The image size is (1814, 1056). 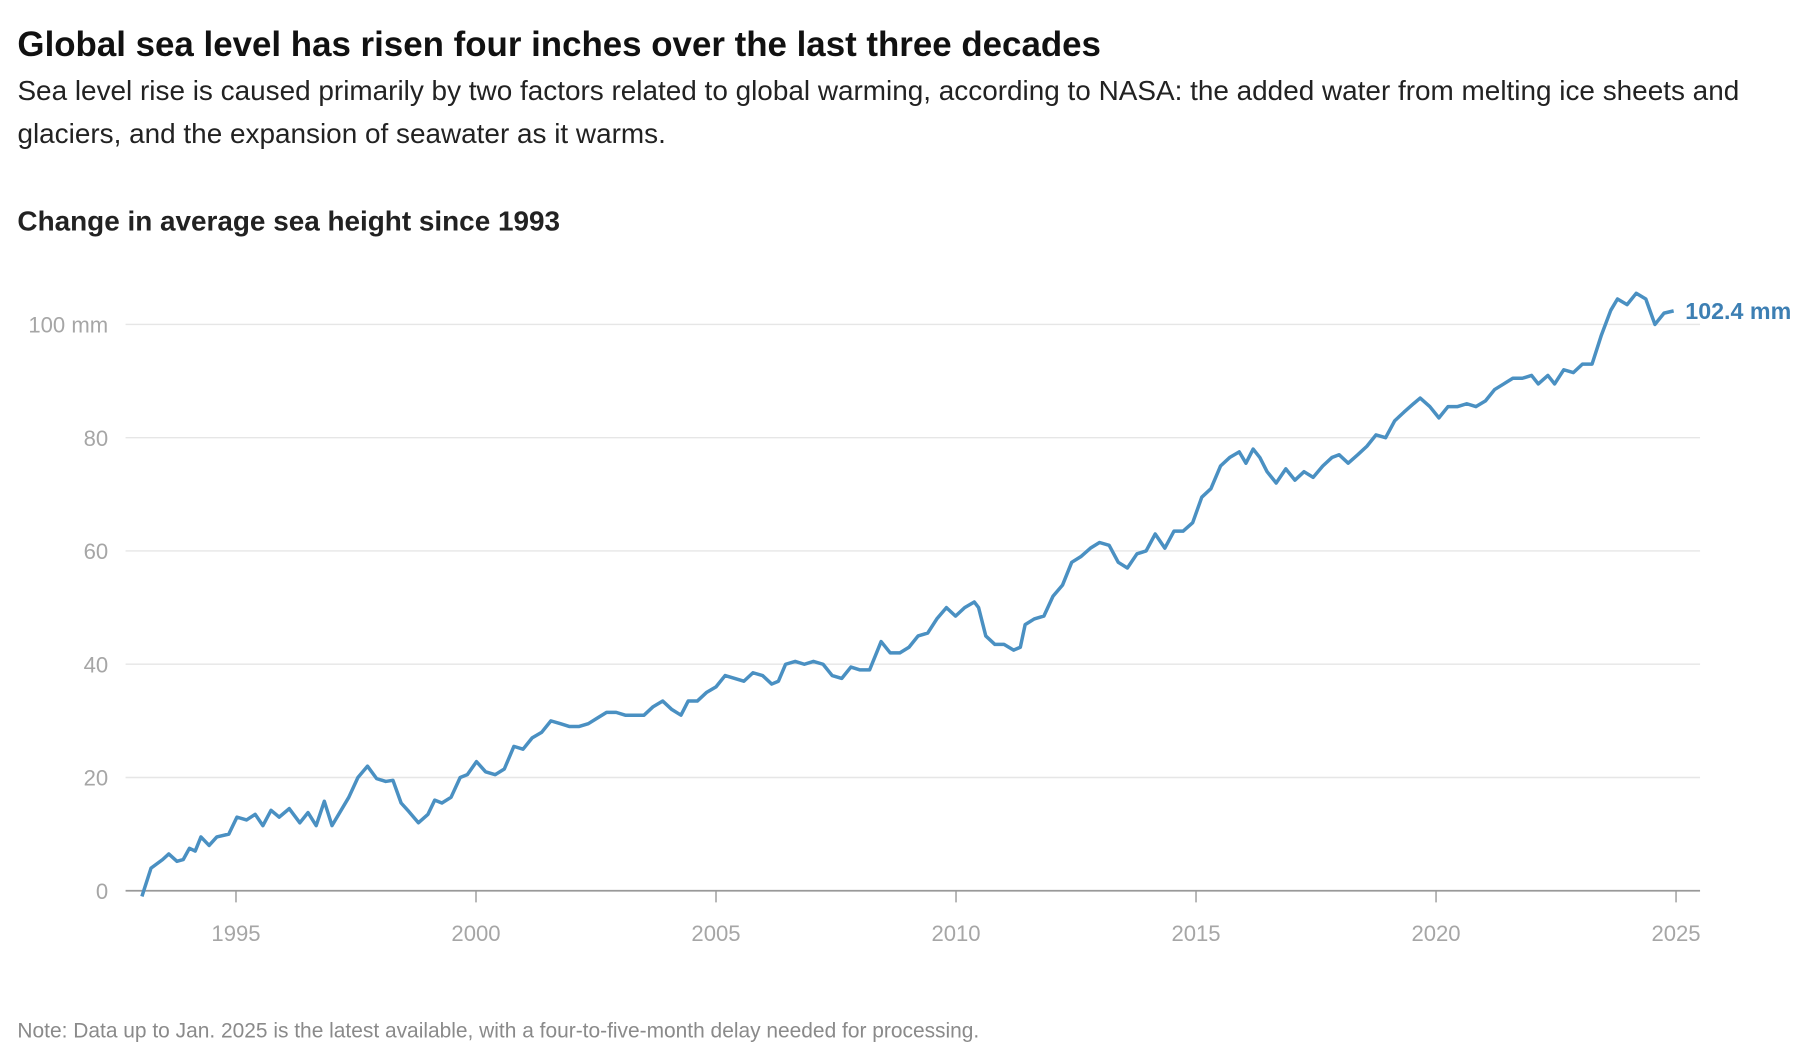 I want to click on y-tick-label: 0, so click(x=102, y=891).